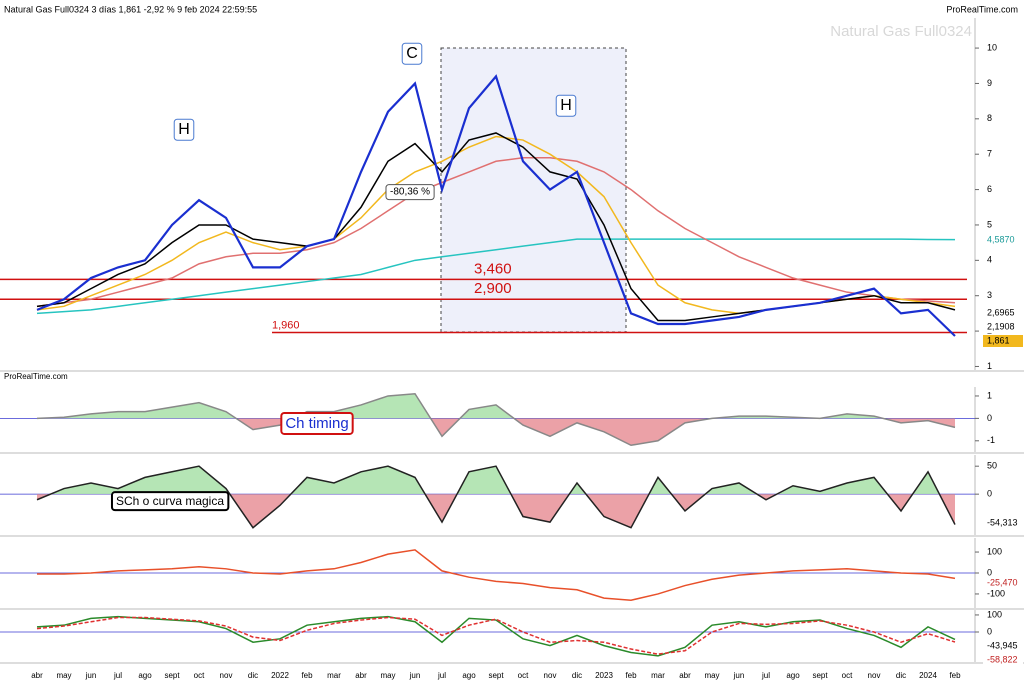 The image size is (1024, 683). What do you see at coordinates (286, 325) in the screenshot?
I see `level-label: 1,960` at bounding box center [286, 325].